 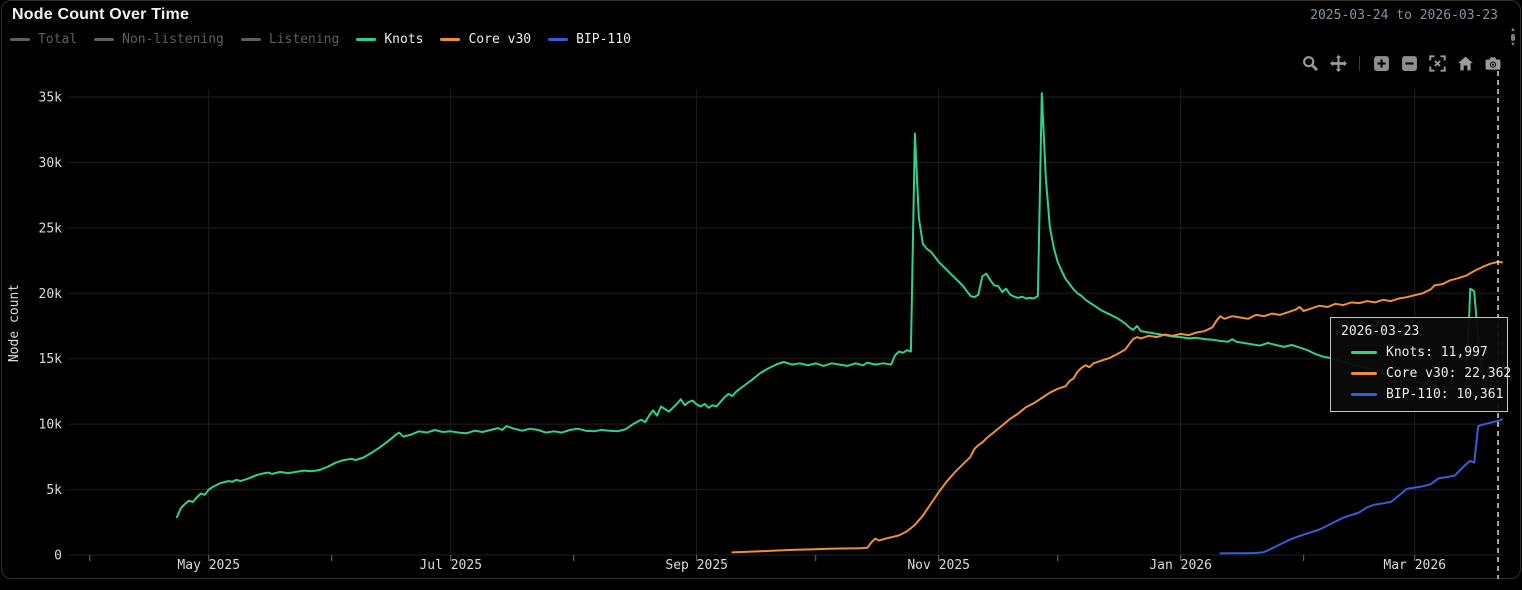 I want to click on reset-axes-icon, so click(x=1465, y=63).